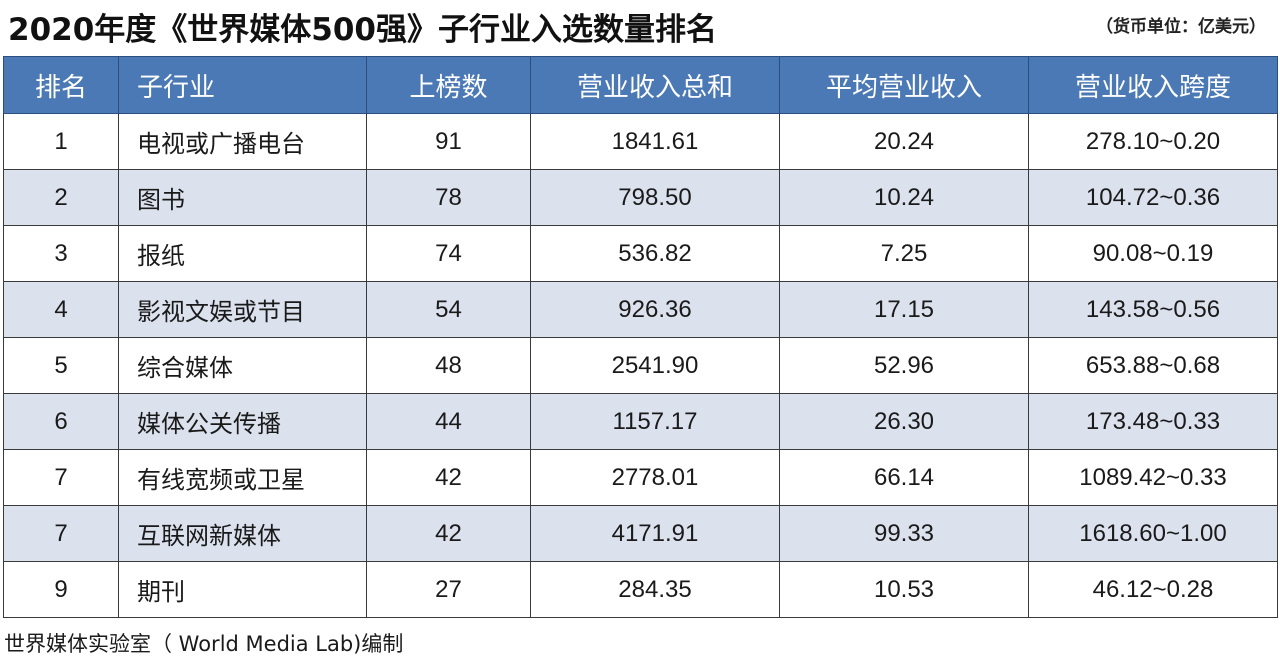  I want to click on count-cell: 74, so click(448, 253).